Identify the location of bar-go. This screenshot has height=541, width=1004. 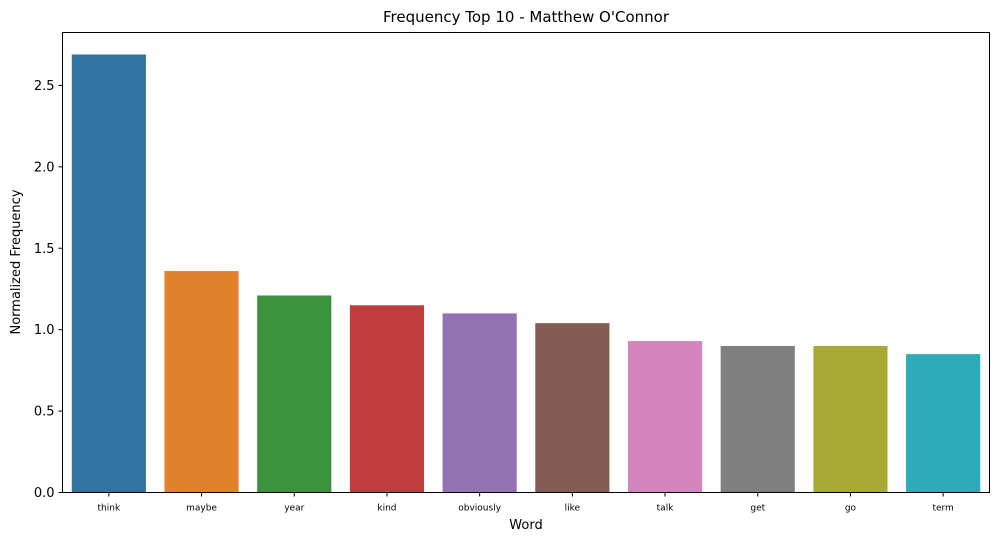
(850, 419).